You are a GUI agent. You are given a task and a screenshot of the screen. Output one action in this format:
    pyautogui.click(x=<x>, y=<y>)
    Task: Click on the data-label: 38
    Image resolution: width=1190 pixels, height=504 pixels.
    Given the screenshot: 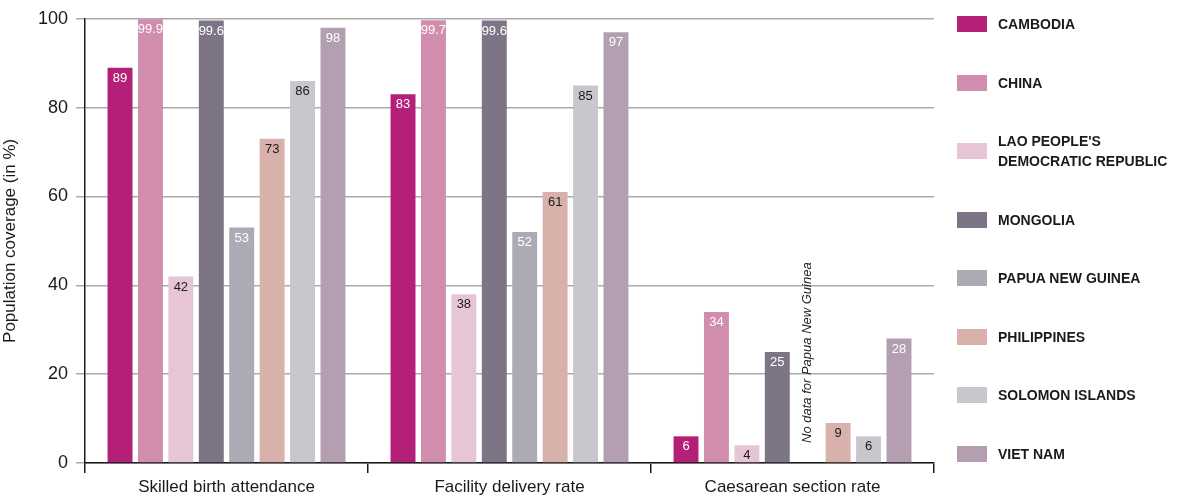 What is the action you would take?
    pyautogui.click(x=464, y=304)
    